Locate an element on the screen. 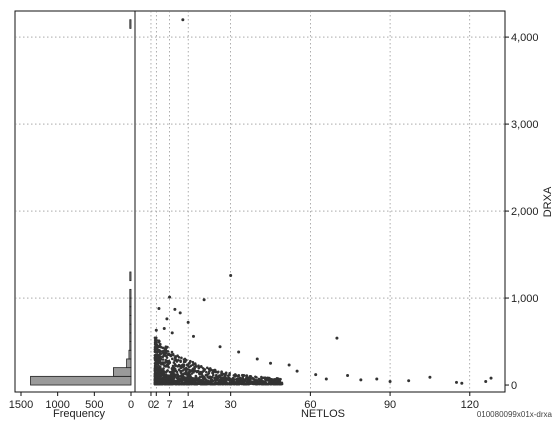 The width and height of the screenshot is (559, 421). scatter-x-tick-label: 14 is located at coordinates (188, 405).